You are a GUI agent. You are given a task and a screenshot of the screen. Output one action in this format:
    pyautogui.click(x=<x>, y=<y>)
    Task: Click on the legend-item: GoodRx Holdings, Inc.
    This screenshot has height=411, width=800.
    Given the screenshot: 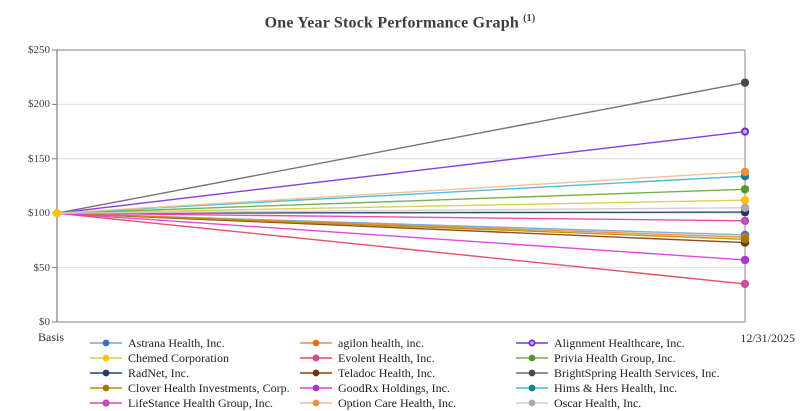 What is the action you would take?
    pyautogui.click(x=408, y=388)
    